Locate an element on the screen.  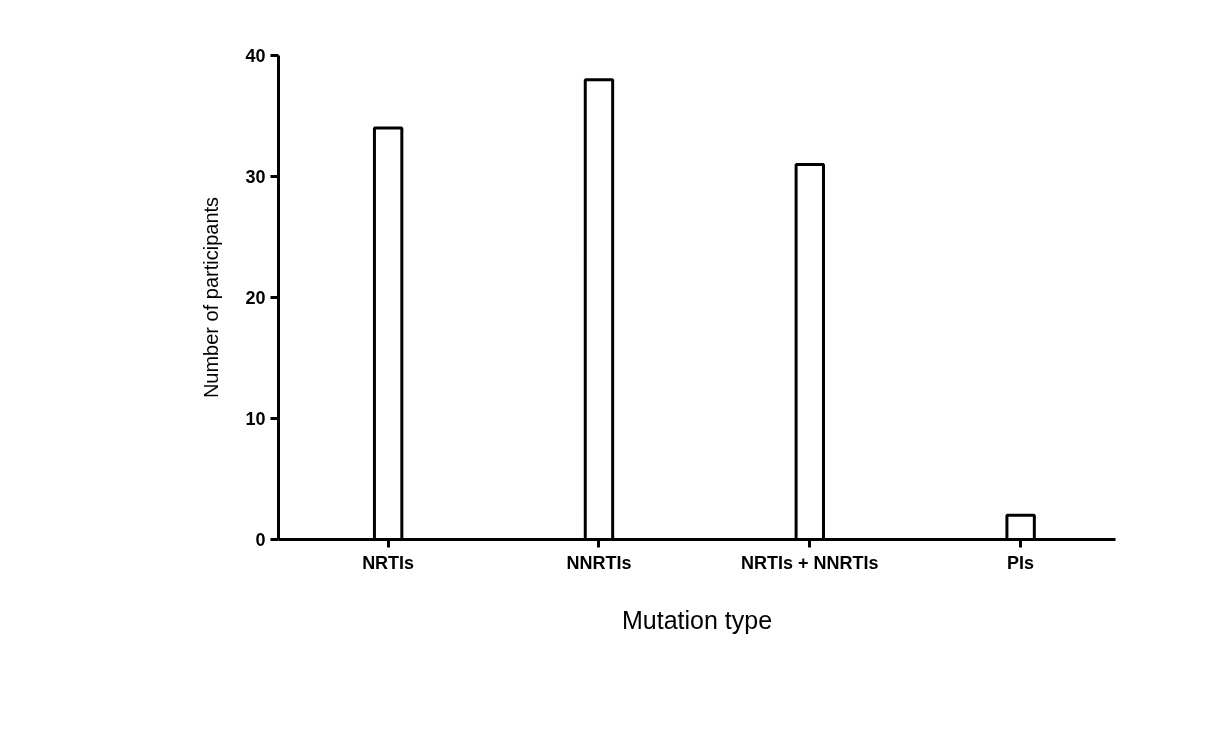
y-tick-label: 30 is located at coordinates (255, 177).